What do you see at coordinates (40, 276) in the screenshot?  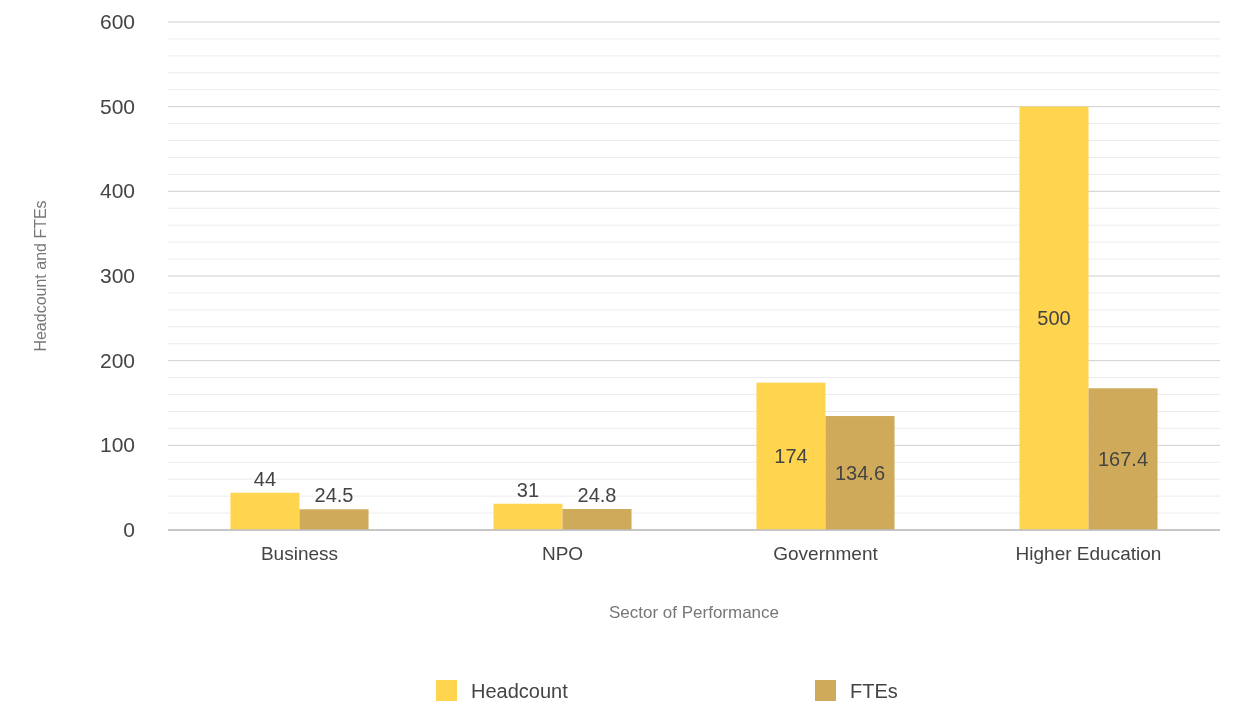 I see `y-axis-title: Headcount and FTEs` at bounding box center [40, 276].